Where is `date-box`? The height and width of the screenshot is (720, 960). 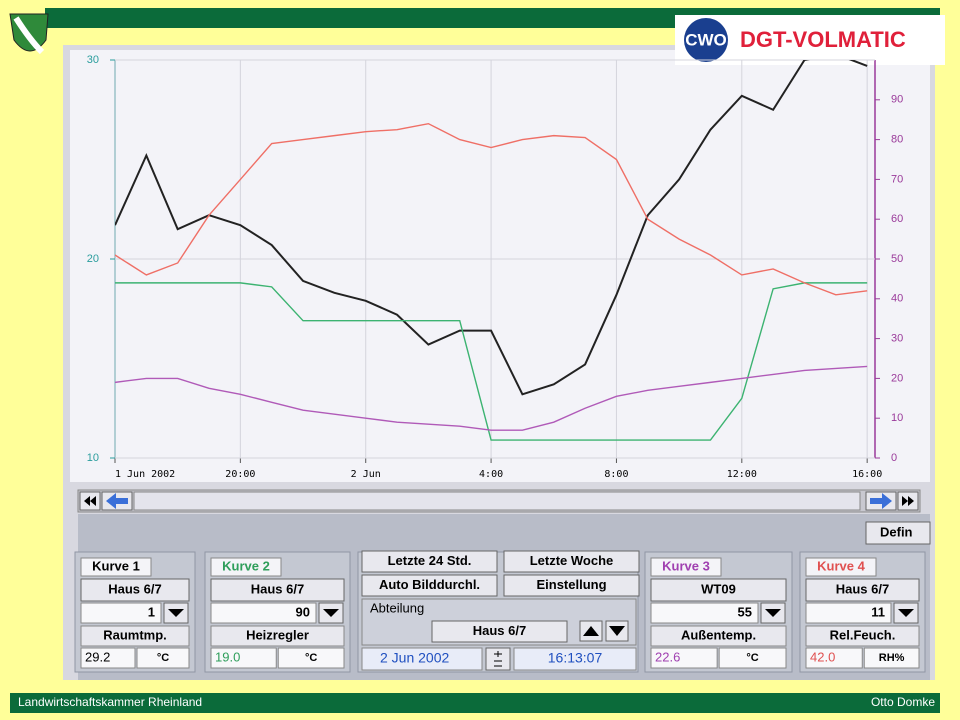
date-box is located at coordinates (422, 659).